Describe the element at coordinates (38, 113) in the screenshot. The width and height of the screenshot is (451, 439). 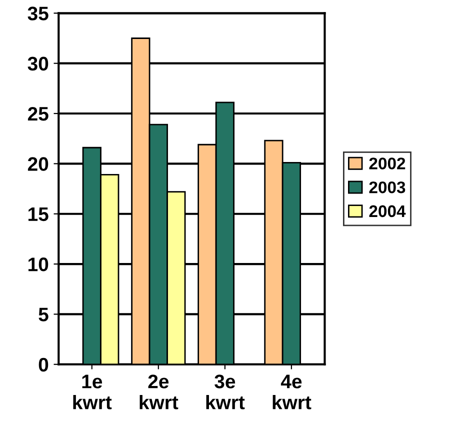
I see `y-tick-label: 25` at that location.